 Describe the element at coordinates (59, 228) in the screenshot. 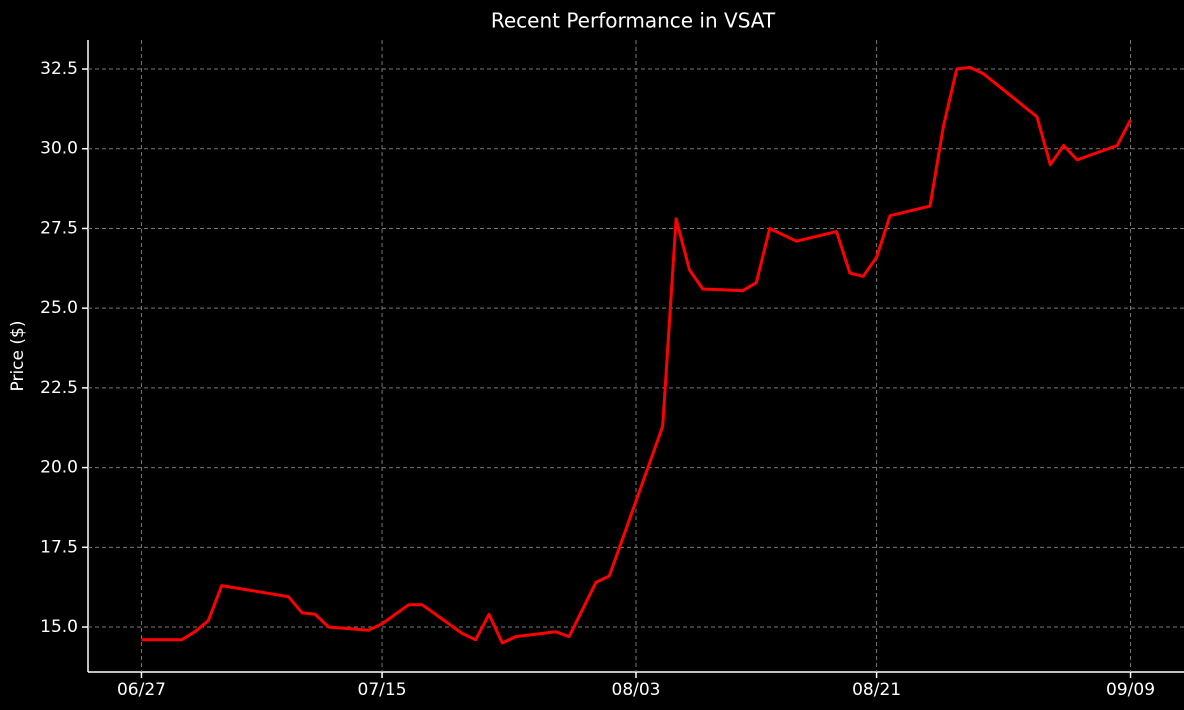

I see `y-tick-label: 27.5` at that location.